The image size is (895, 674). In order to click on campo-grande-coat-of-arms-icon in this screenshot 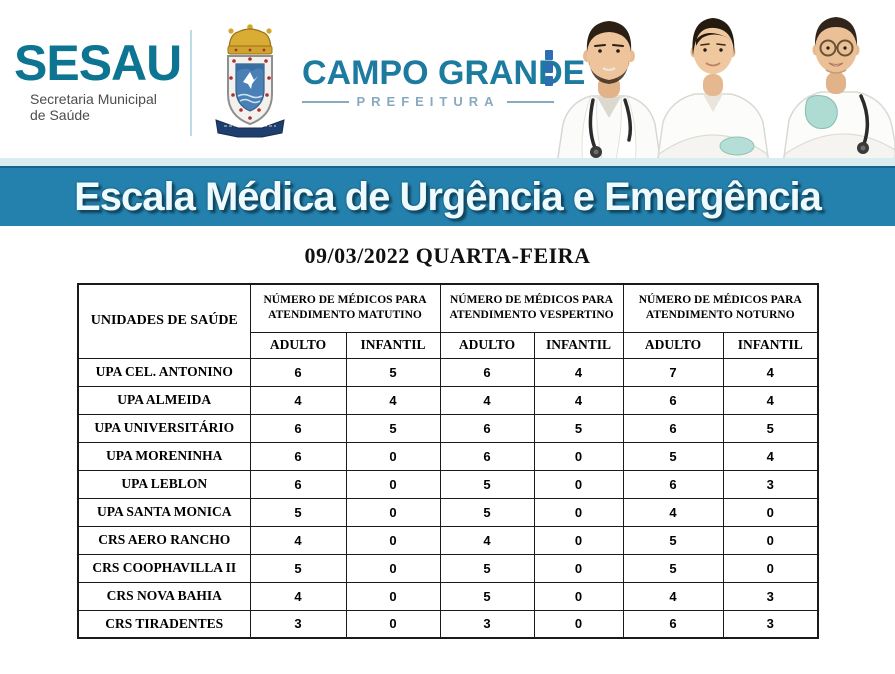, I will do `click(250, 81)`.